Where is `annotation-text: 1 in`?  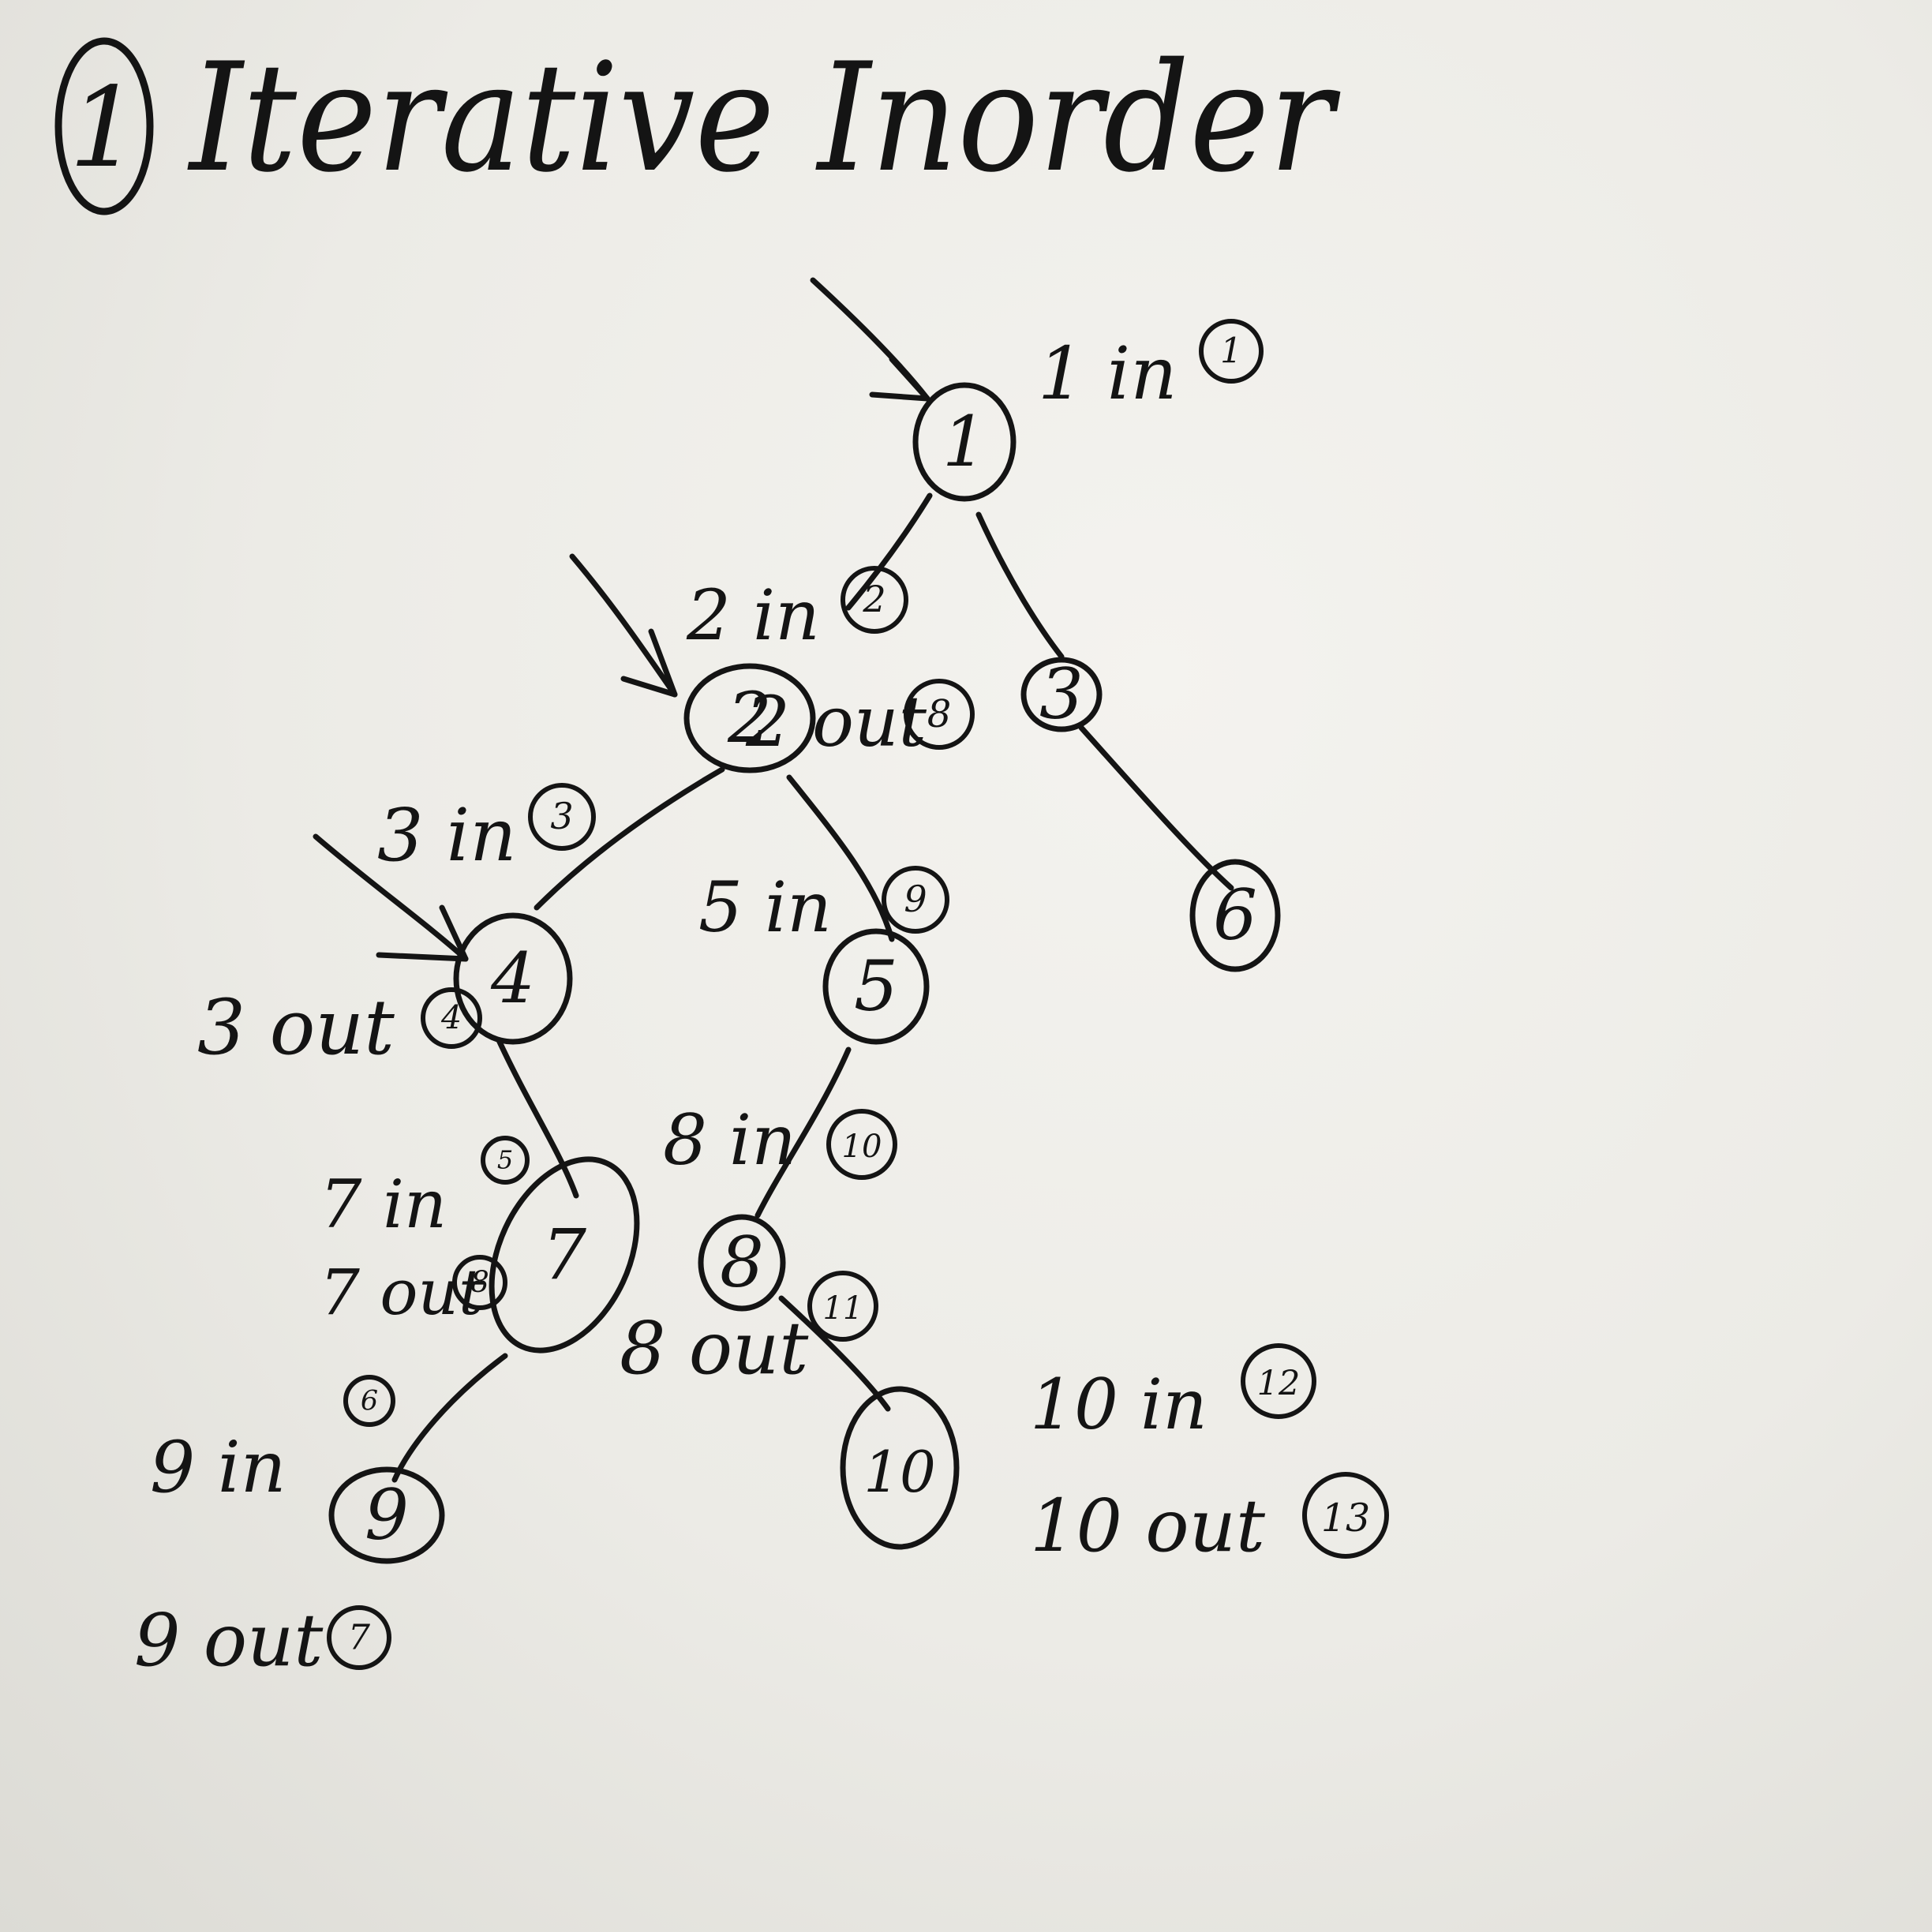 annotation-text: 1 in is located at coordinates (1107, 373).